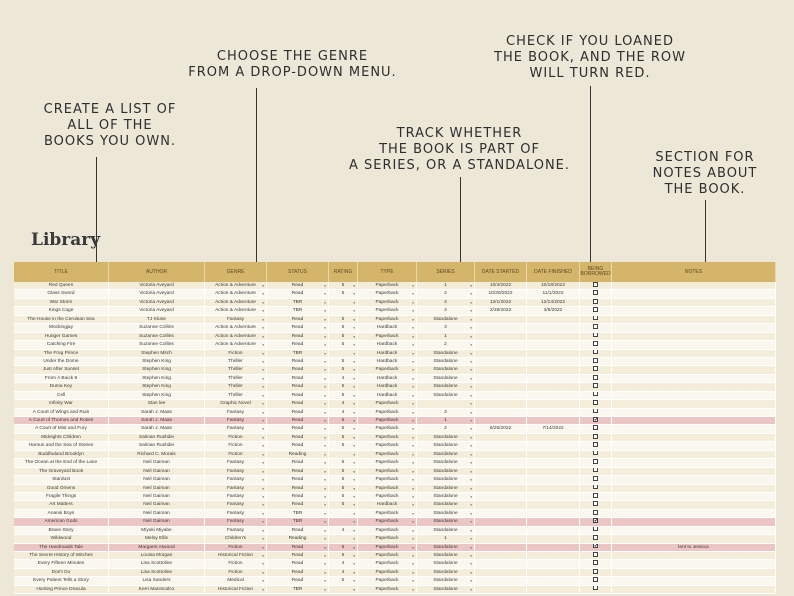 The image size is (794, 596). Describe the element at coordinates (553, 429) in the screenshot. I see `cell-date-finished: 7/14/2022` at that location.